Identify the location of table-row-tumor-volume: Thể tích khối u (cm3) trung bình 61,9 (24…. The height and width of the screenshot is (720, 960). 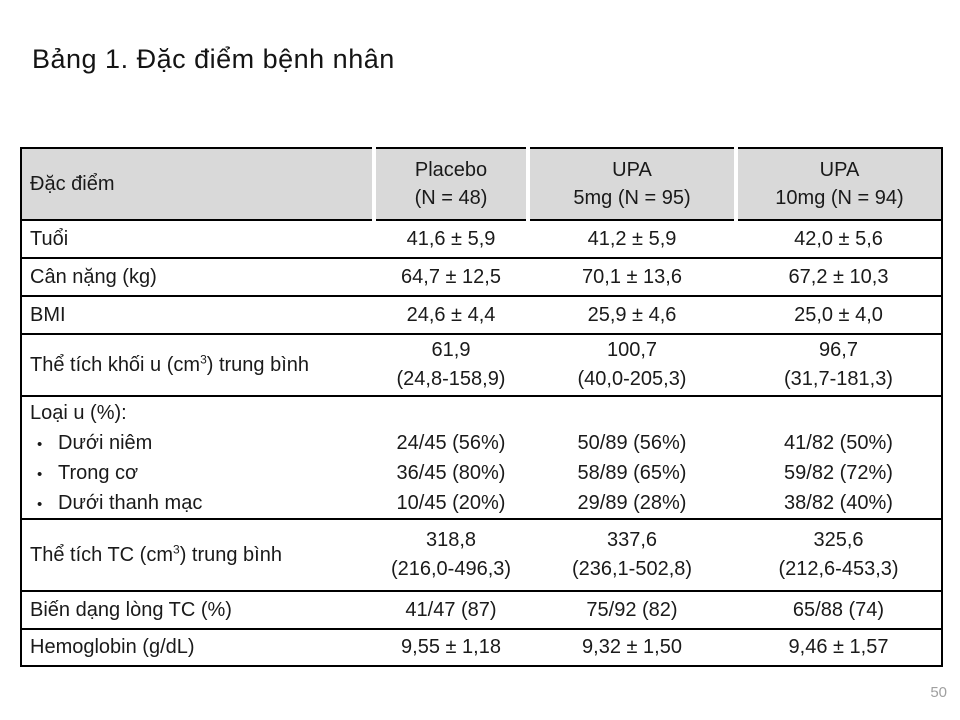
(481, 365).